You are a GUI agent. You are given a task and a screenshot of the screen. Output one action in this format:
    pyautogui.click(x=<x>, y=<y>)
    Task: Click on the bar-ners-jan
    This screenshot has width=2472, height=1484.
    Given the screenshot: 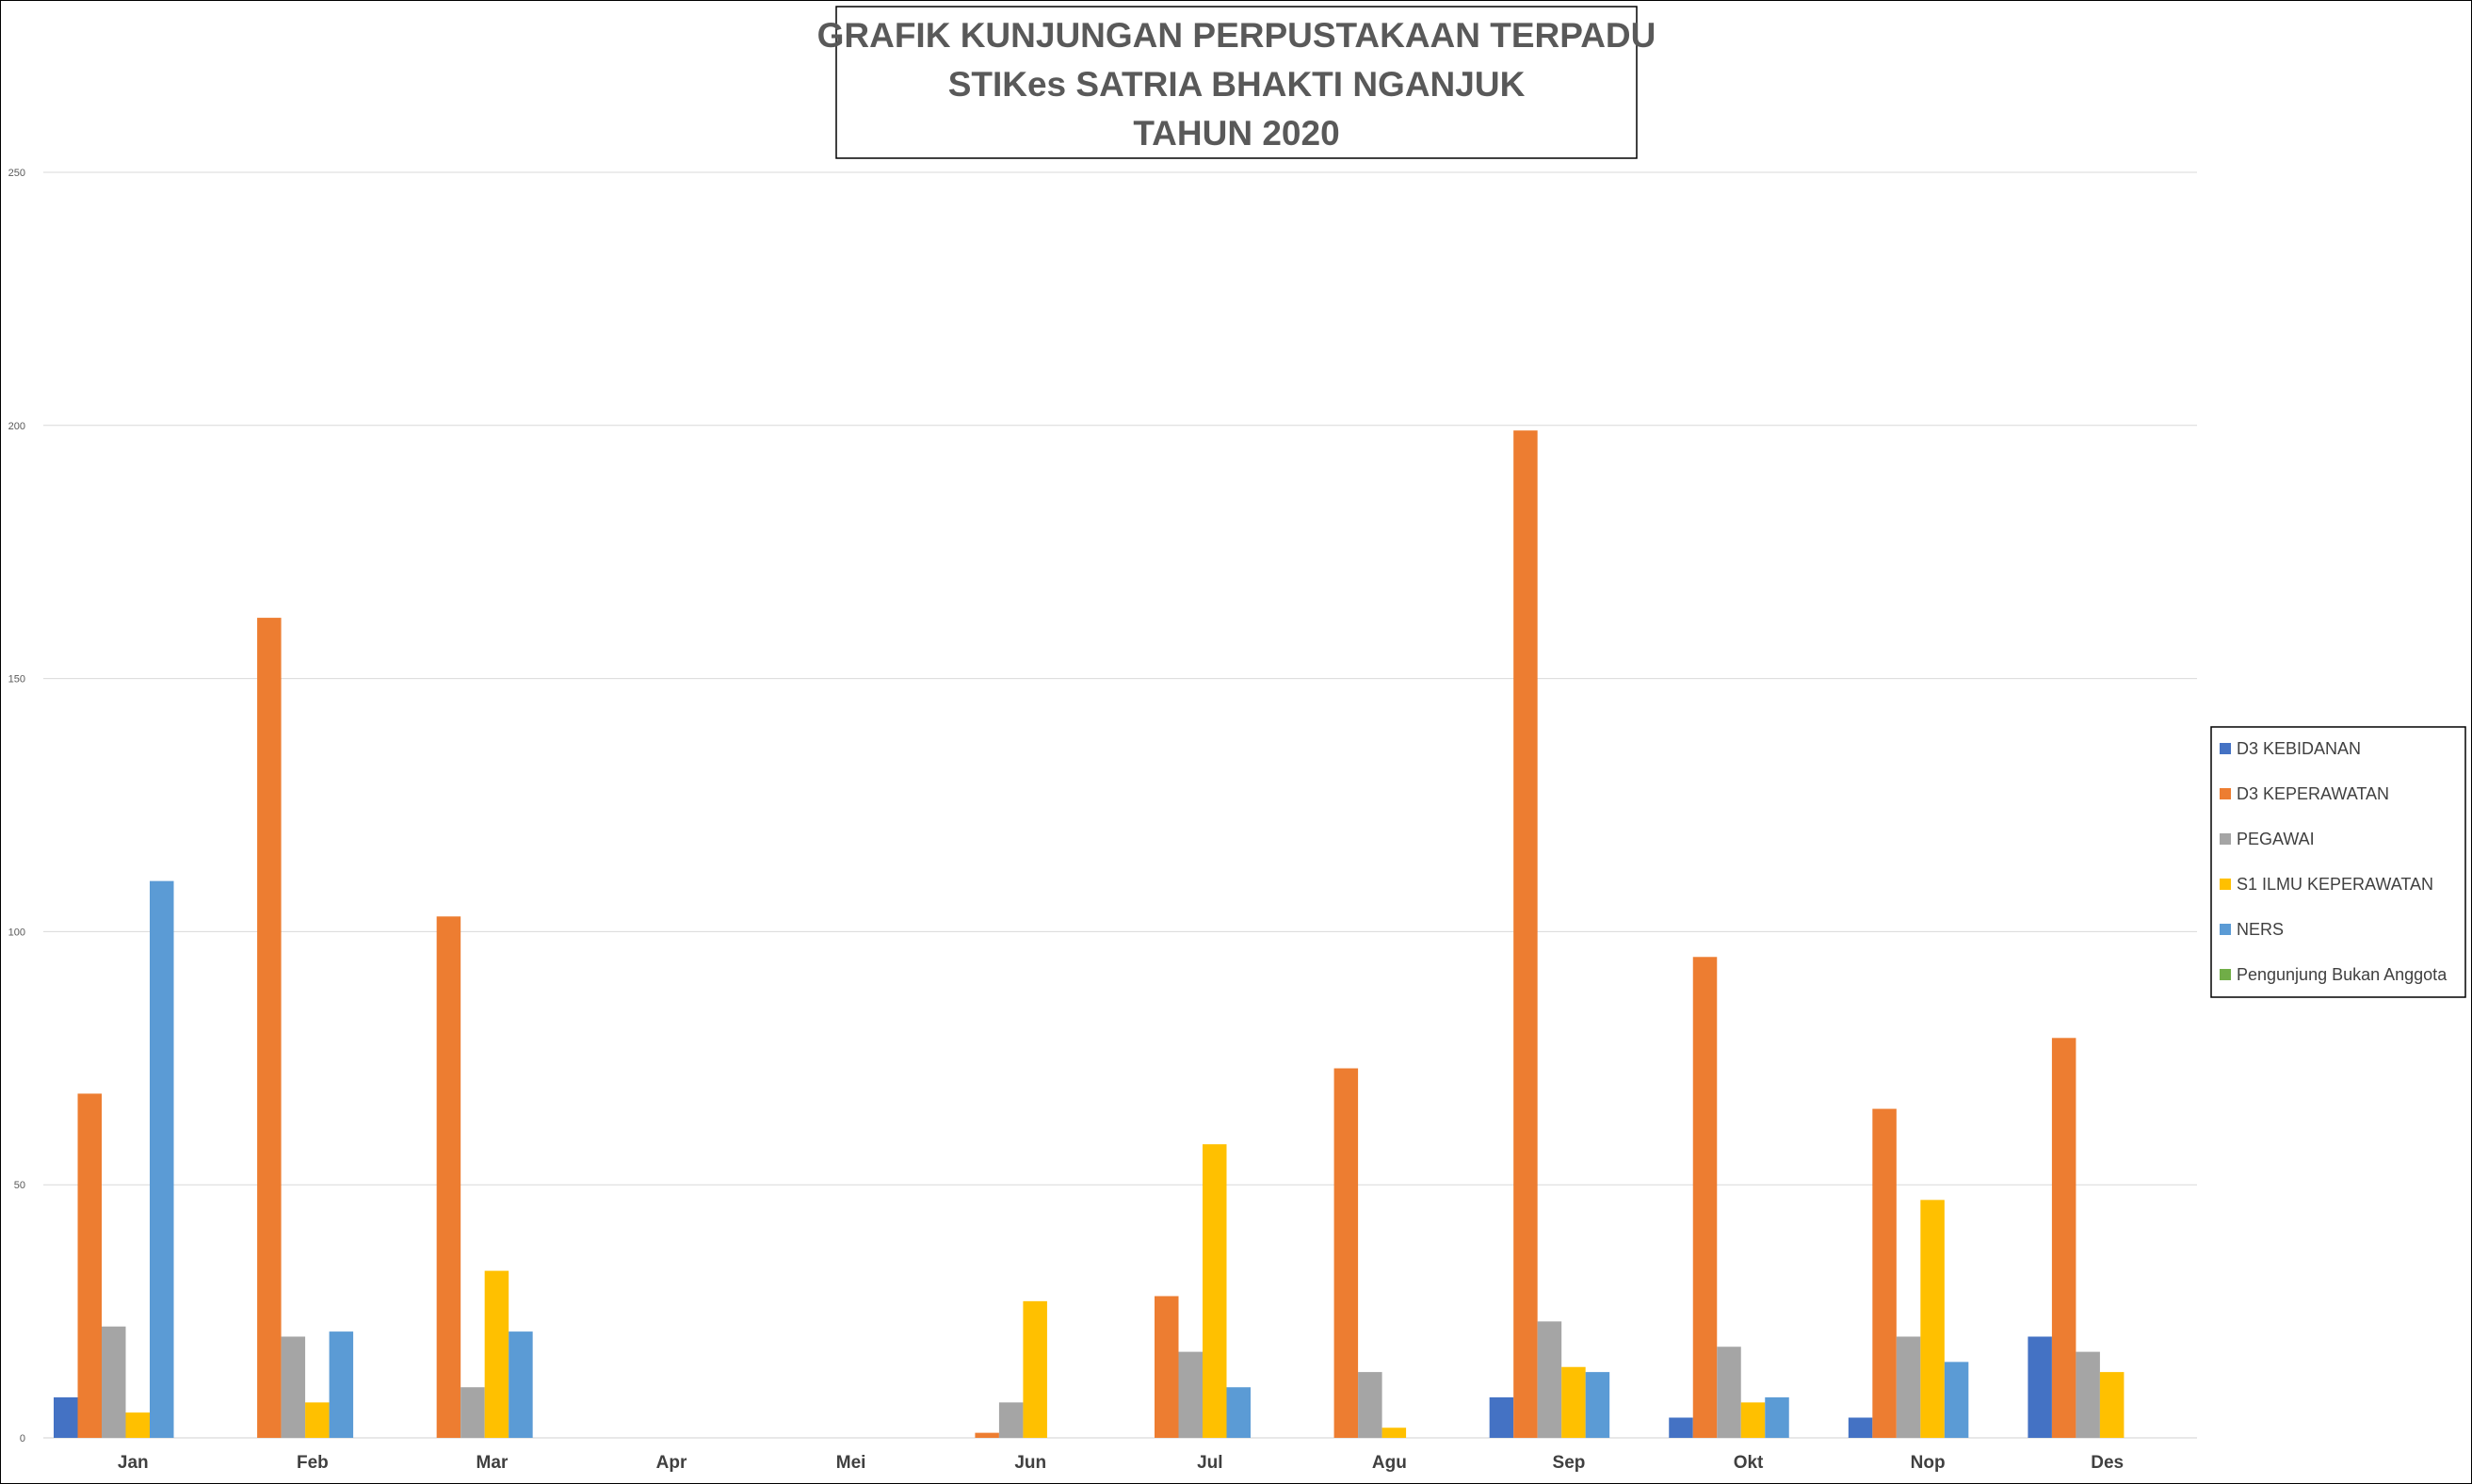 What is the action you would take?
    pyautogui.click(x=162, y=1159)
    